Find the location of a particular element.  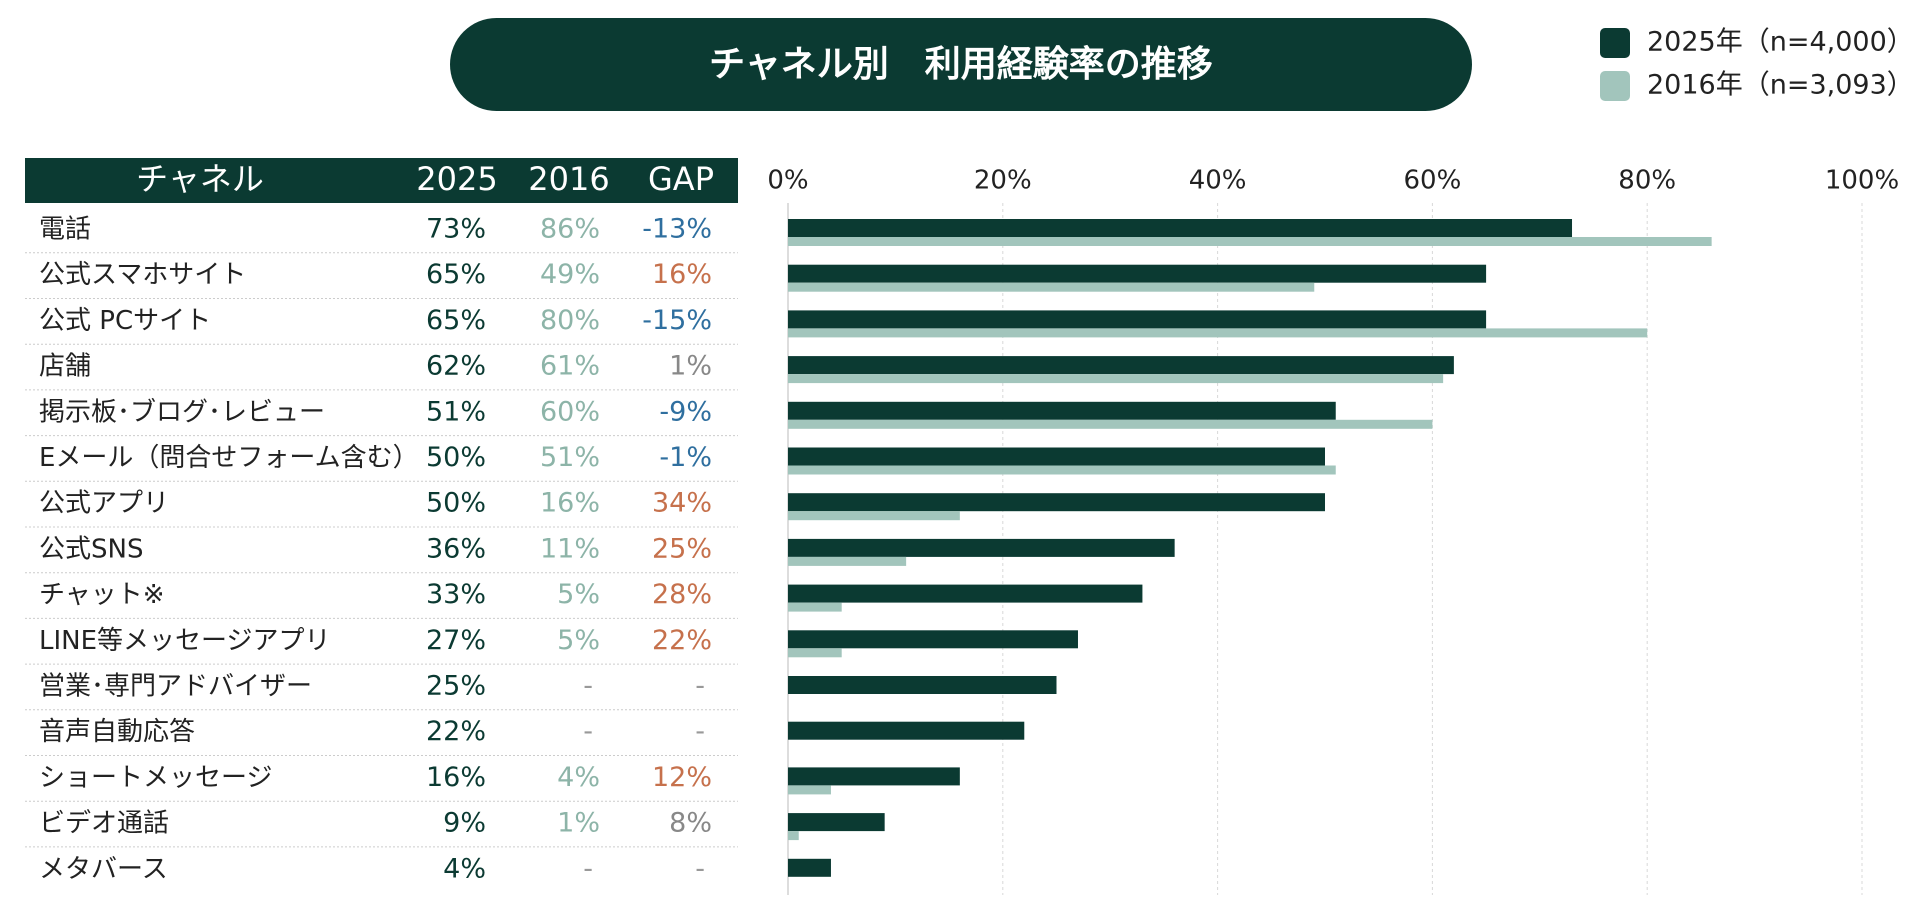

legend-label: 2025年（n=4,000） is located at coordinates (1780, 42).